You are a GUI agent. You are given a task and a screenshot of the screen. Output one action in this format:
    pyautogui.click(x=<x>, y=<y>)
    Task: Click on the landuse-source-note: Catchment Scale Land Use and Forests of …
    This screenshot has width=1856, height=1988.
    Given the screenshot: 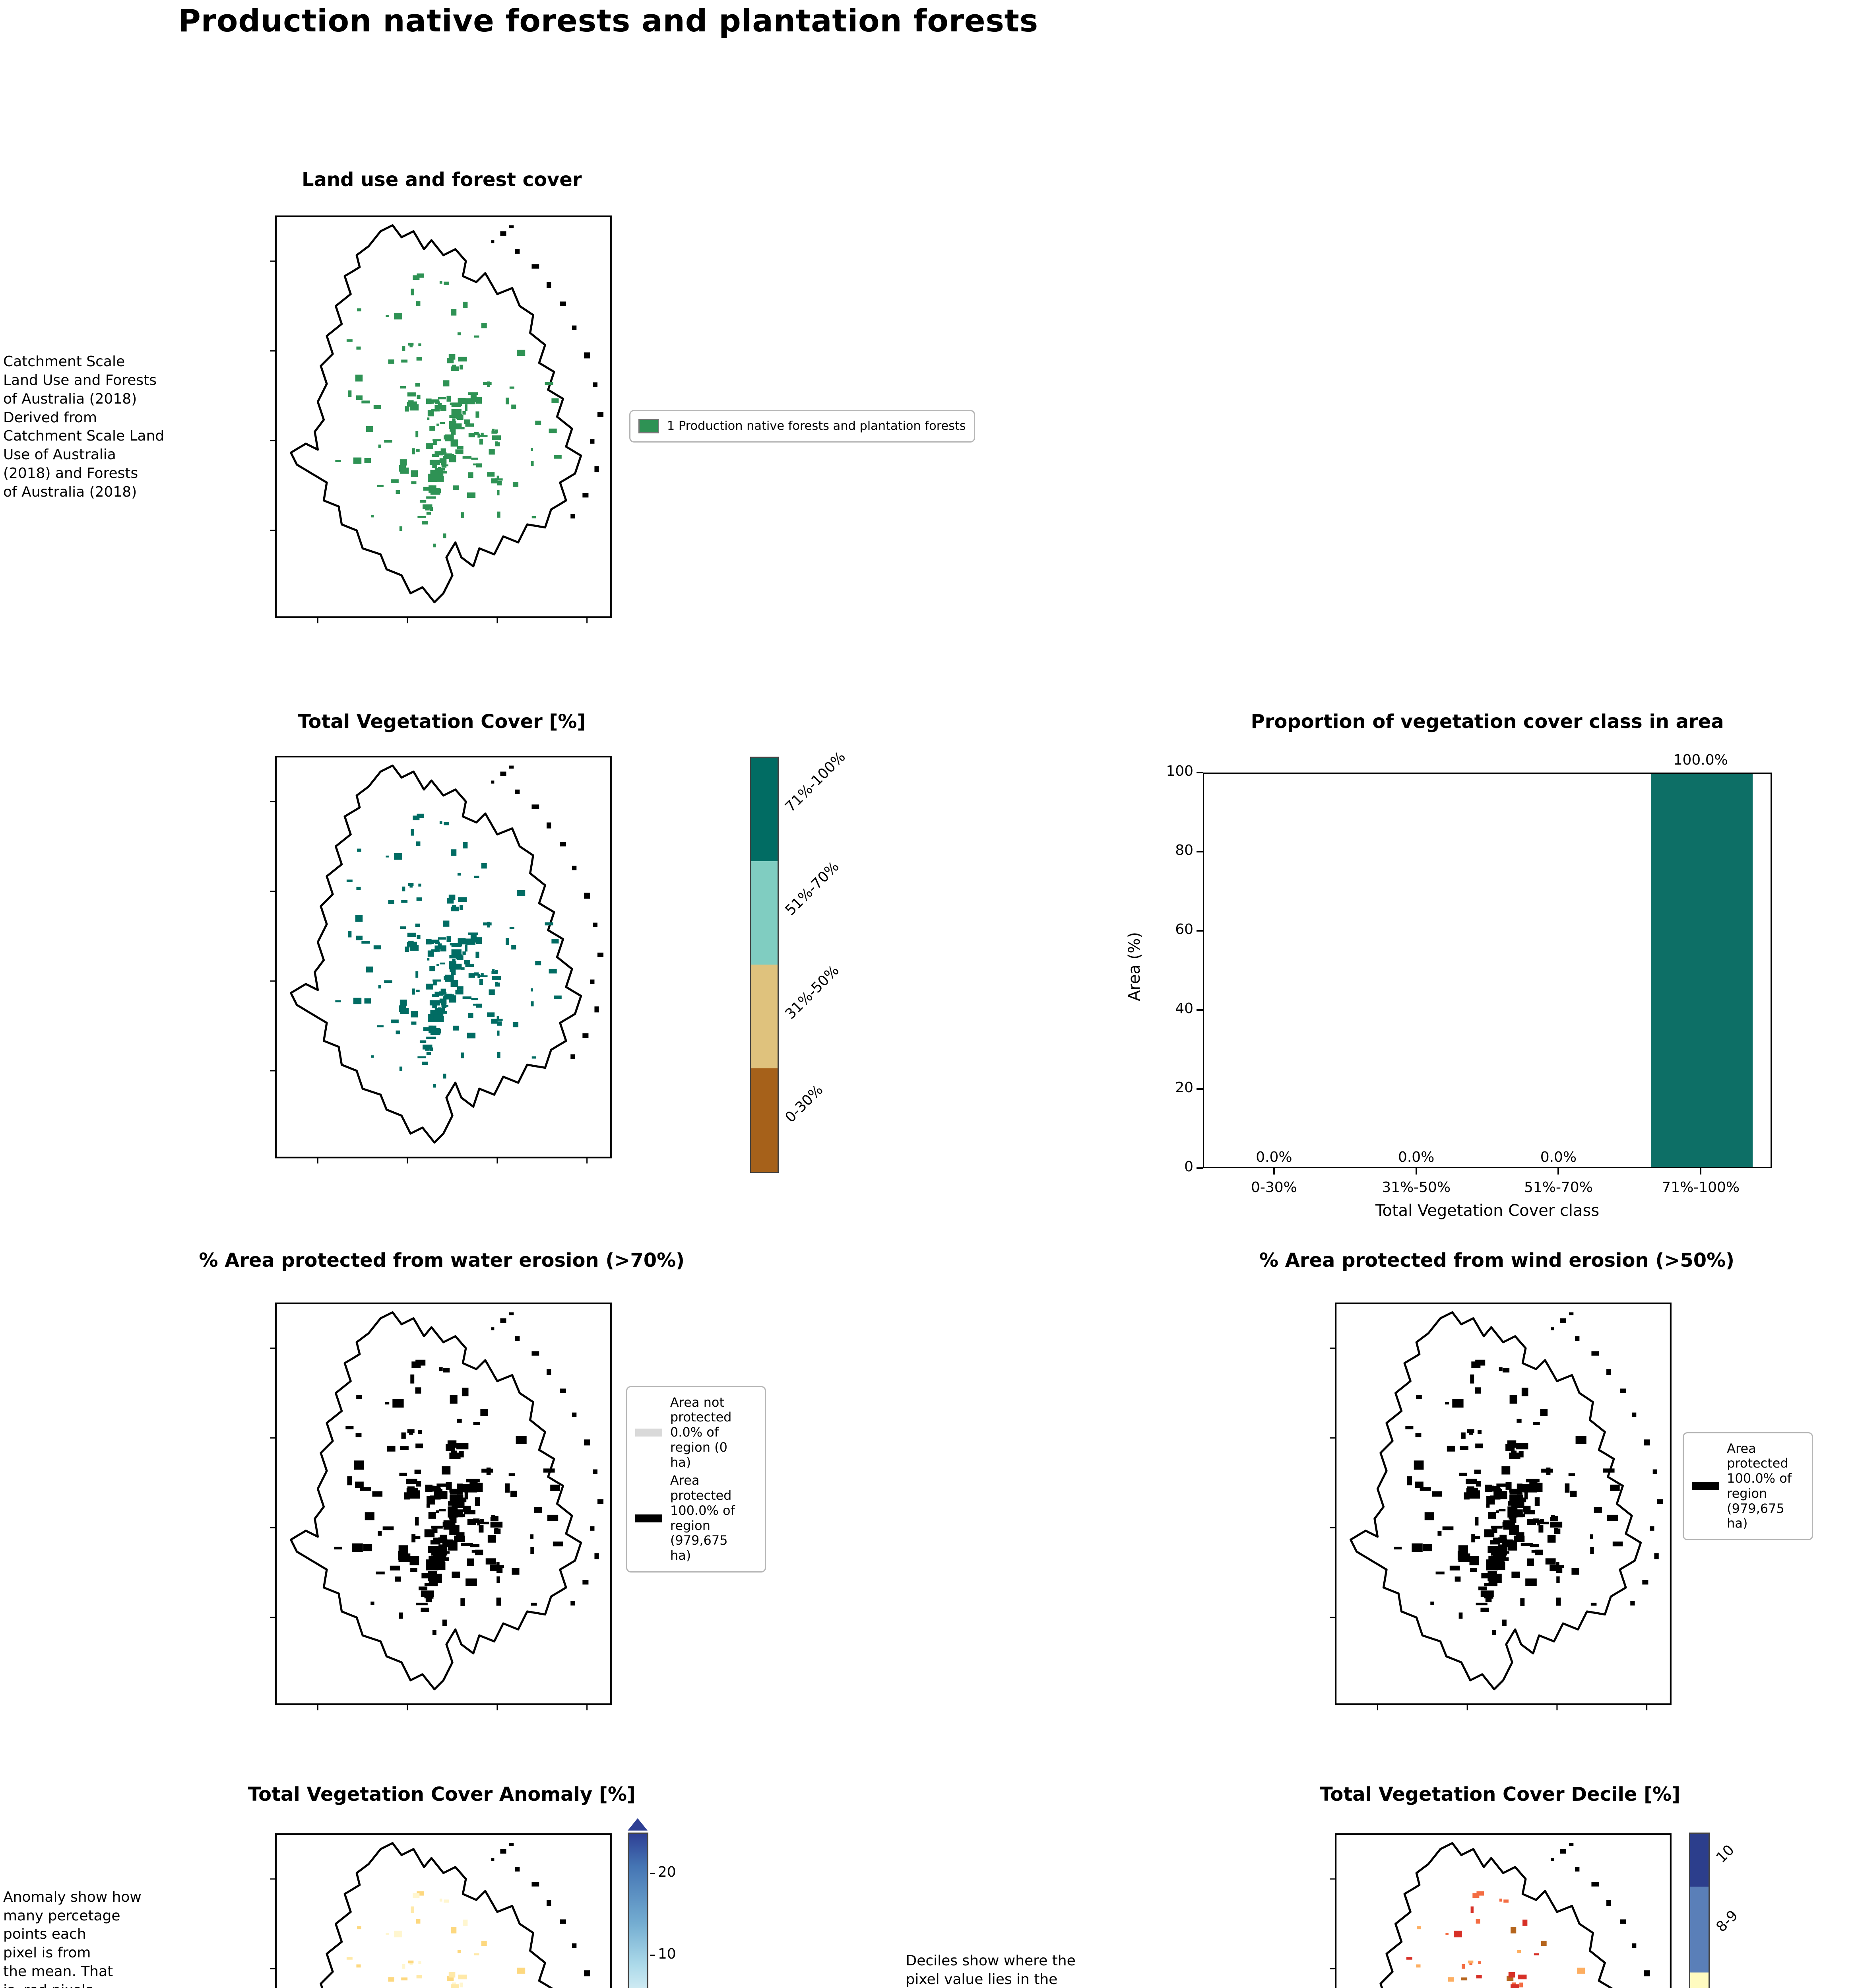 What is the action you would take?
    pyautogui.click(x=84, y=426)
    